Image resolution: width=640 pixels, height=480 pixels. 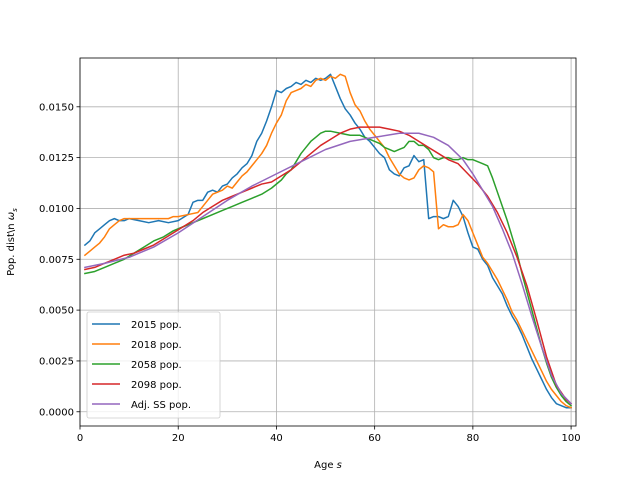 I want to click on legend-label-2058-pop: 2058 pop., so click(x=156, y=365).